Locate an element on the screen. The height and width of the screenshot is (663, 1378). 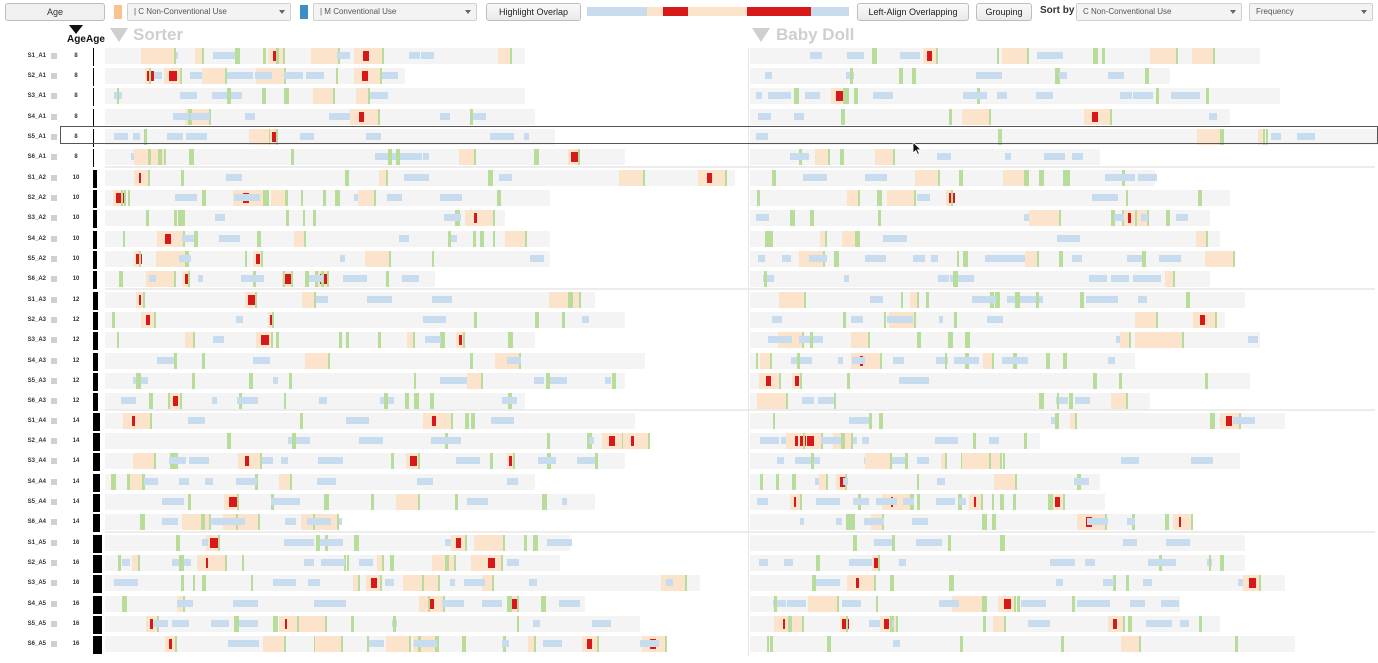
participant-label: S6_A1 is located at coordinates (36, 157).